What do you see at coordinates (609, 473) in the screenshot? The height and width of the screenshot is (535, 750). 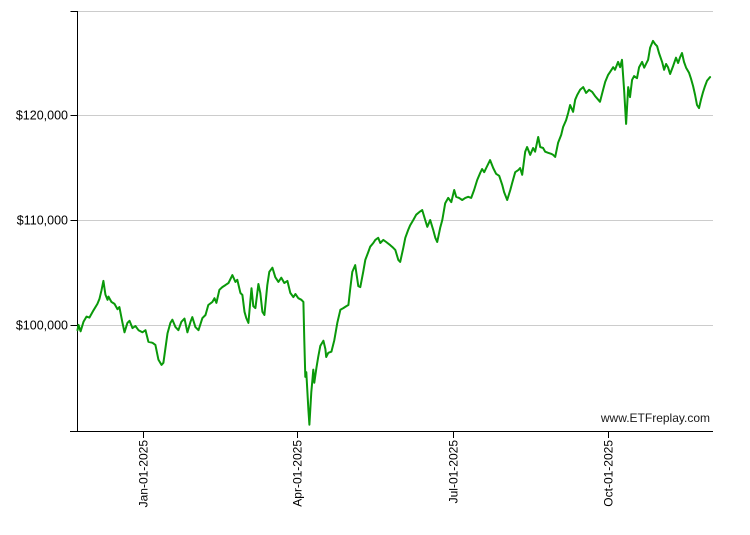 I see `x-tick-label: Oct-01-2025` at bounding box center [609, 473].